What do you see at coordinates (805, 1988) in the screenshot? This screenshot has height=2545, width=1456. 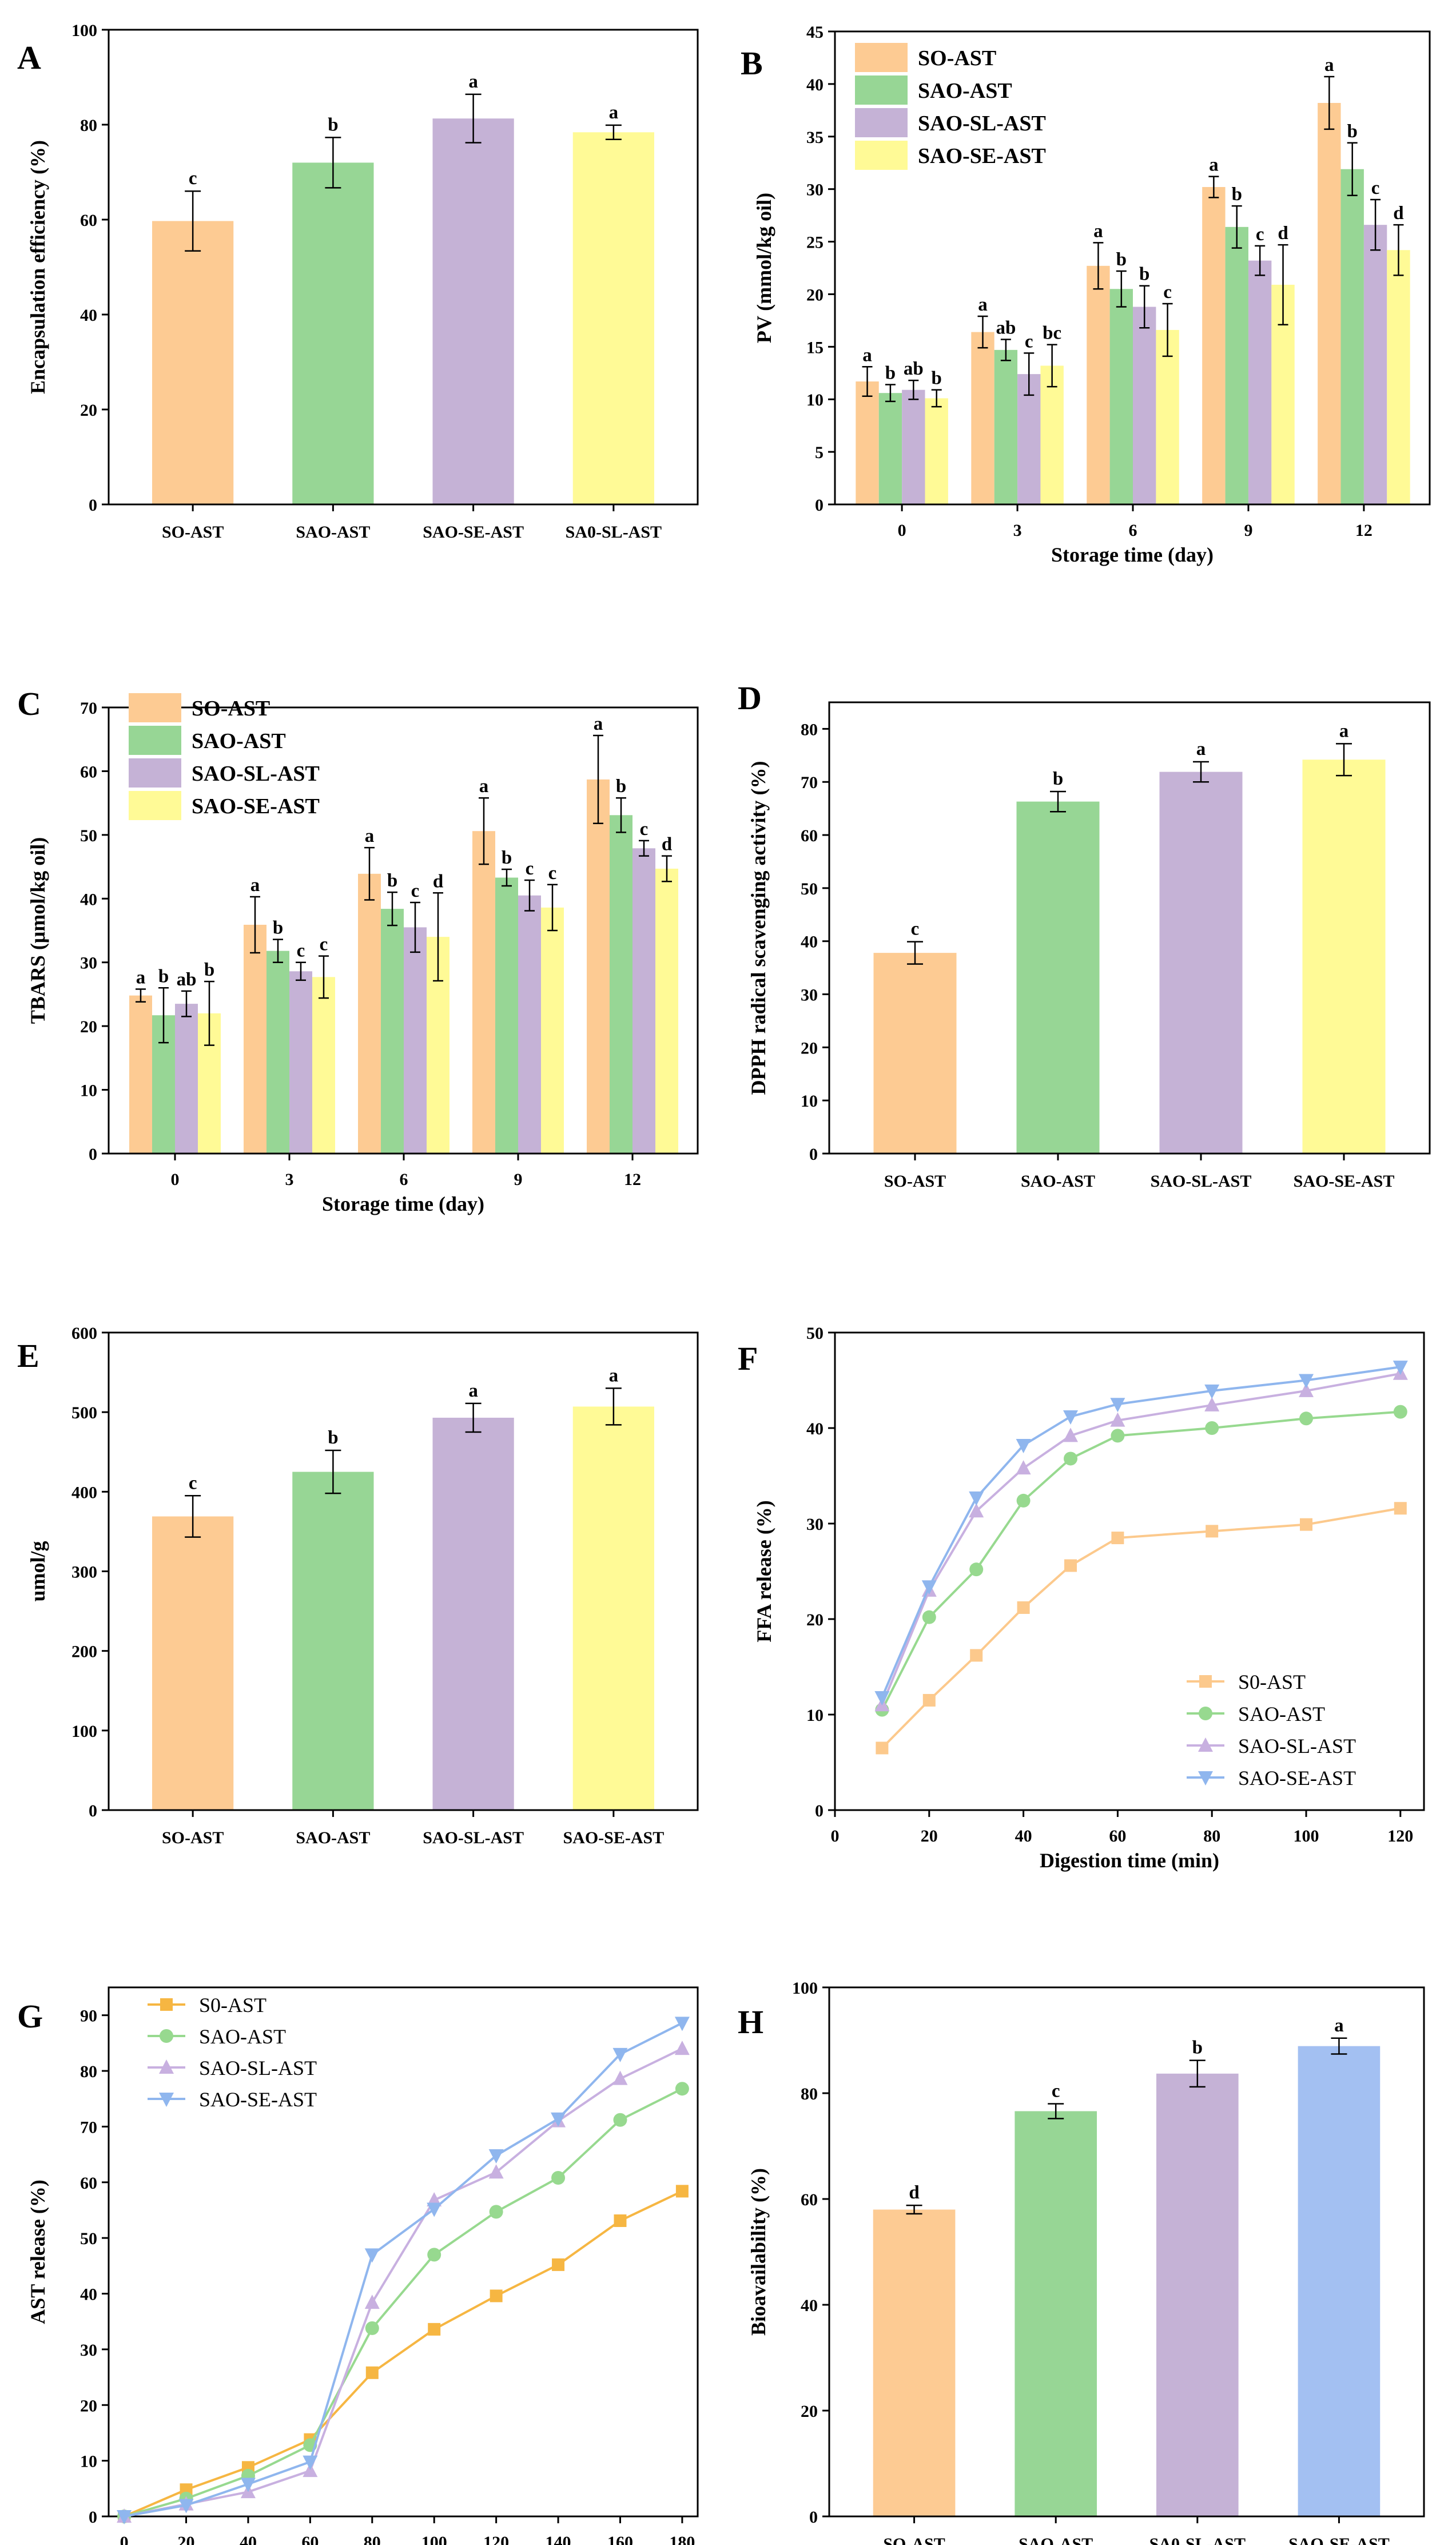 I see `y-tick-label: 100` at bounding box center [805, 1988].